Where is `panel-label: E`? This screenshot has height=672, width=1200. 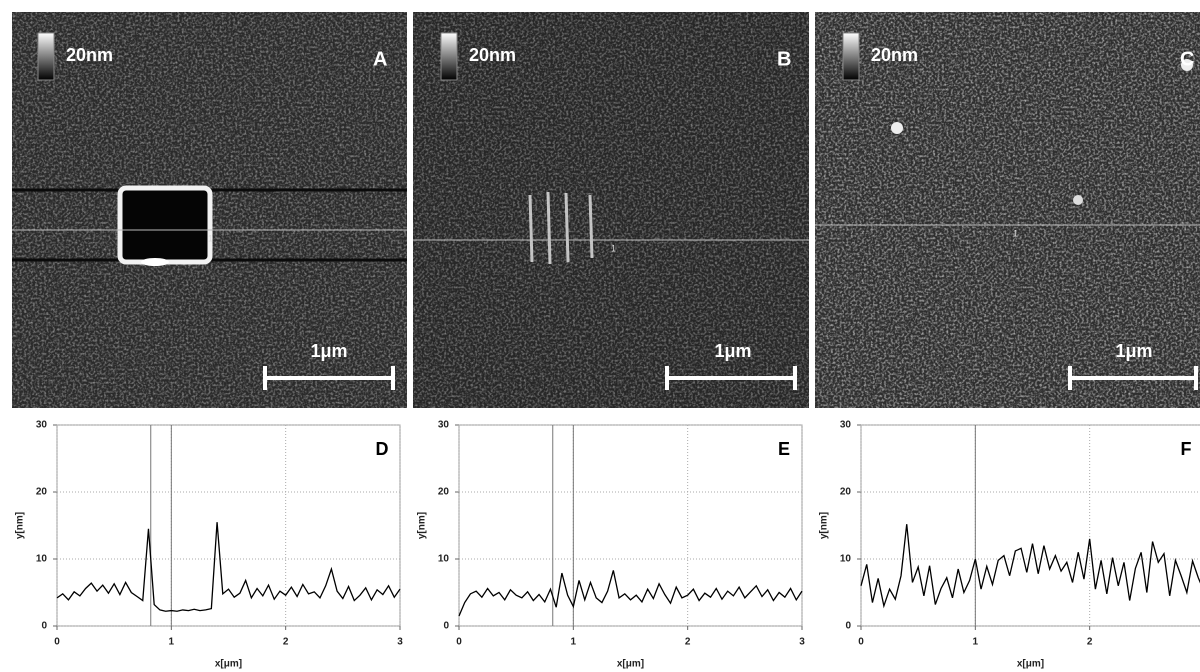 panel-label: E is located at coordinates (784, 449).